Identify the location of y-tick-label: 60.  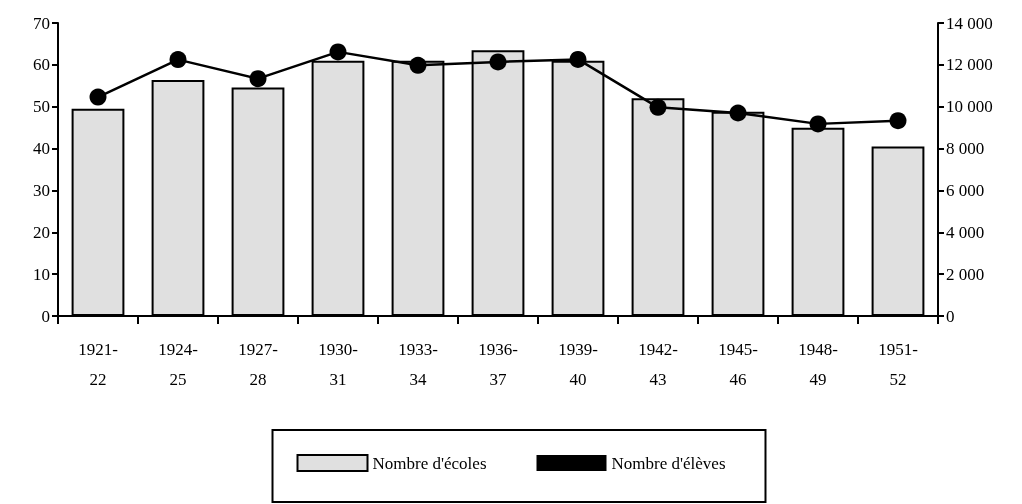
(41, 65).